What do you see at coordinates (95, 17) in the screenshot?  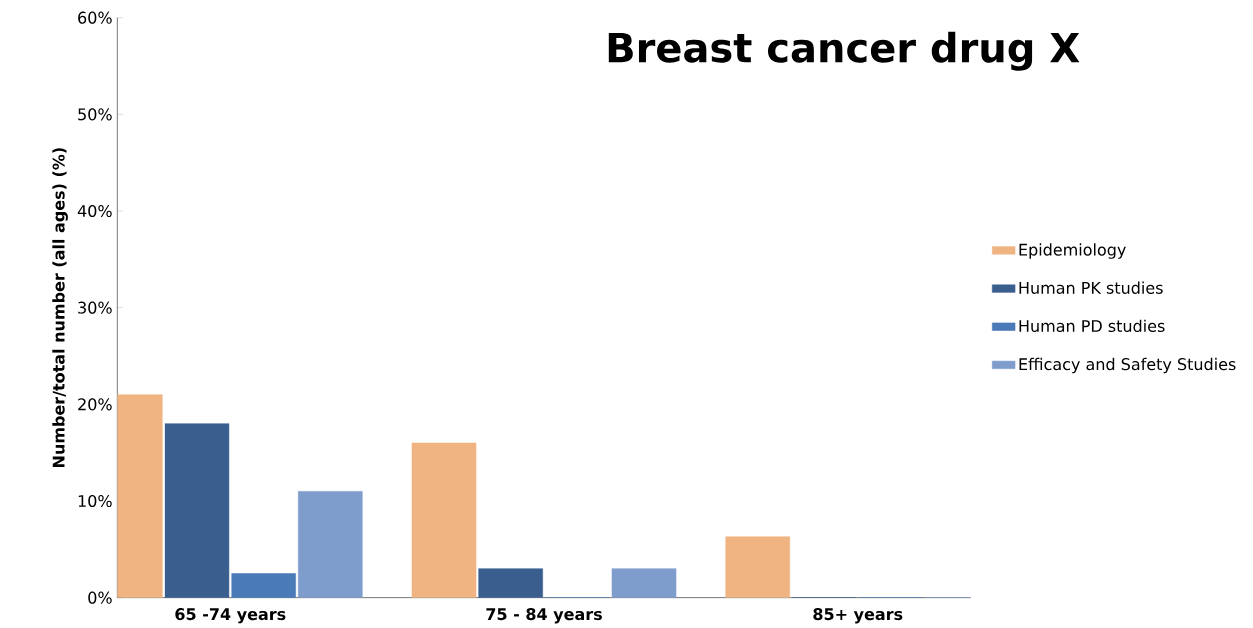 I see `y-tick-label: 60%` at bounding box center [95, 17].